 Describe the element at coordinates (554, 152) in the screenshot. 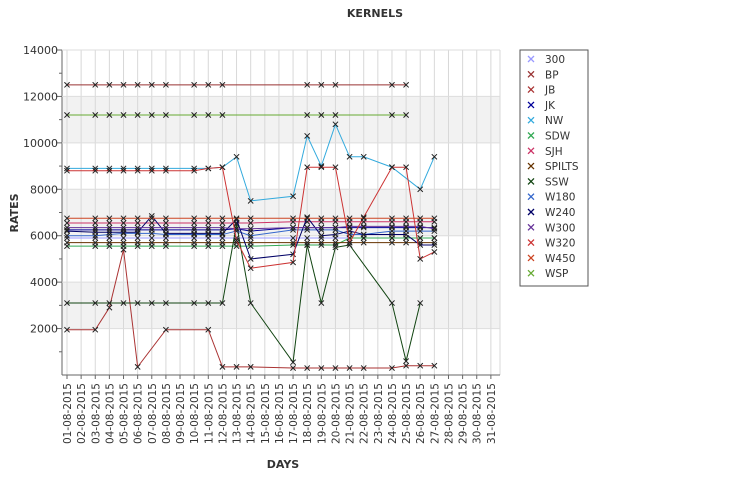

I see `legend-label: SJH` at that location.